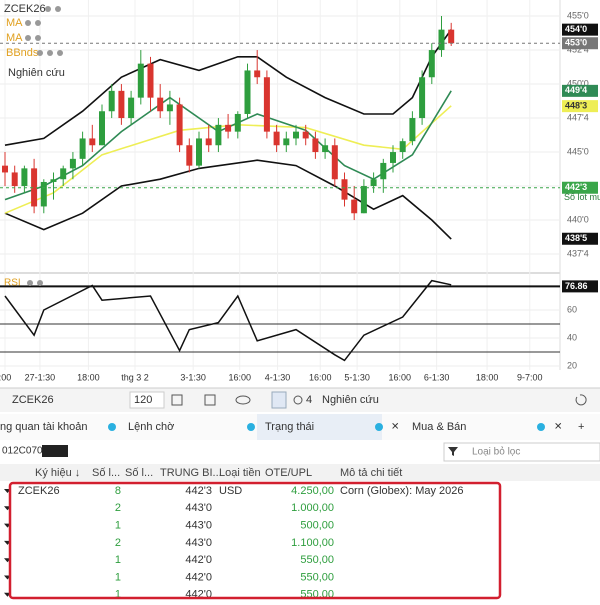 This screenshot has width=600, height=605. I want to click on tab: ng quan tài khoản, so click(43, 427).